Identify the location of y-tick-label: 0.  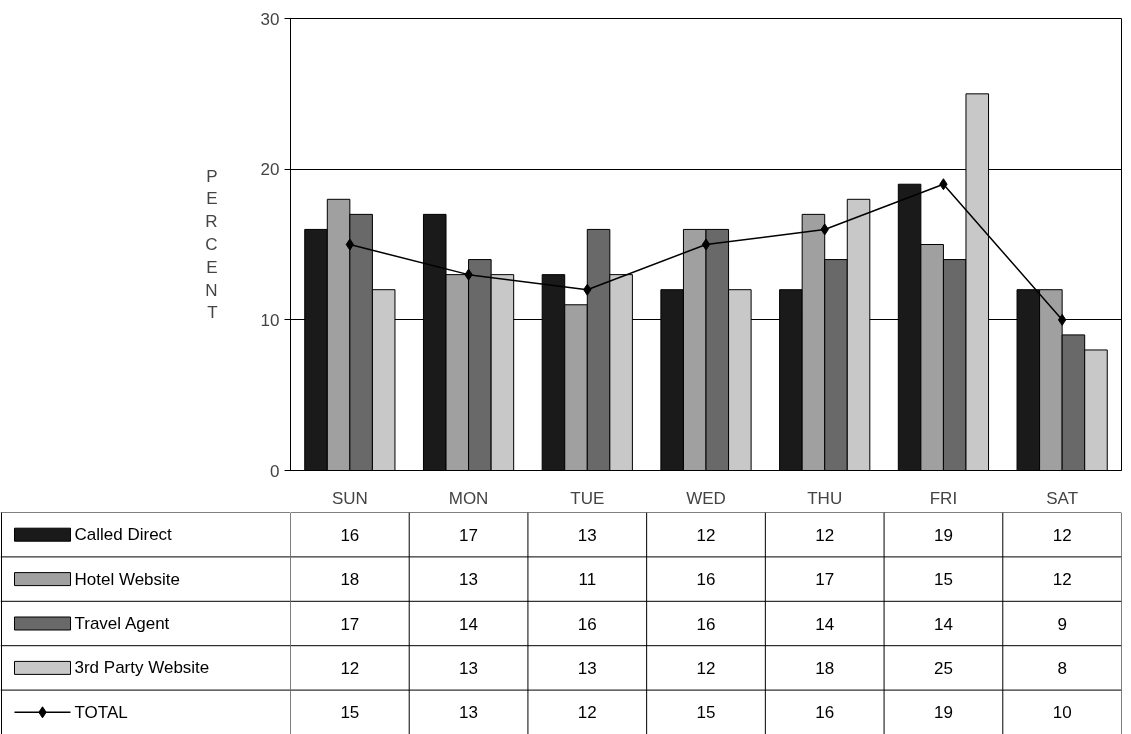
(275, 471).